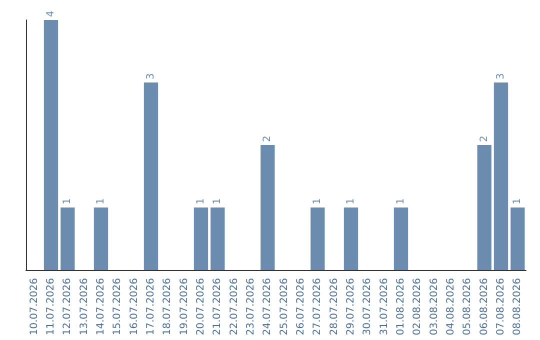  Describe the element at coordinates (68, 307) in the screenshot. I see `x-tick-label: 12.07.2026` at that location.